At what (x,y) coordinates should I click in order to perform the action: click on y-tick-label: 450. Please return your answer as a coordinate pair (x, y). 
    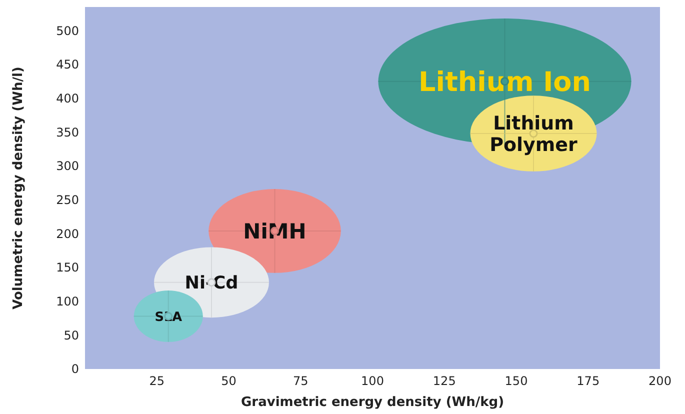
    Looking at the image, I should click on (67, 65).